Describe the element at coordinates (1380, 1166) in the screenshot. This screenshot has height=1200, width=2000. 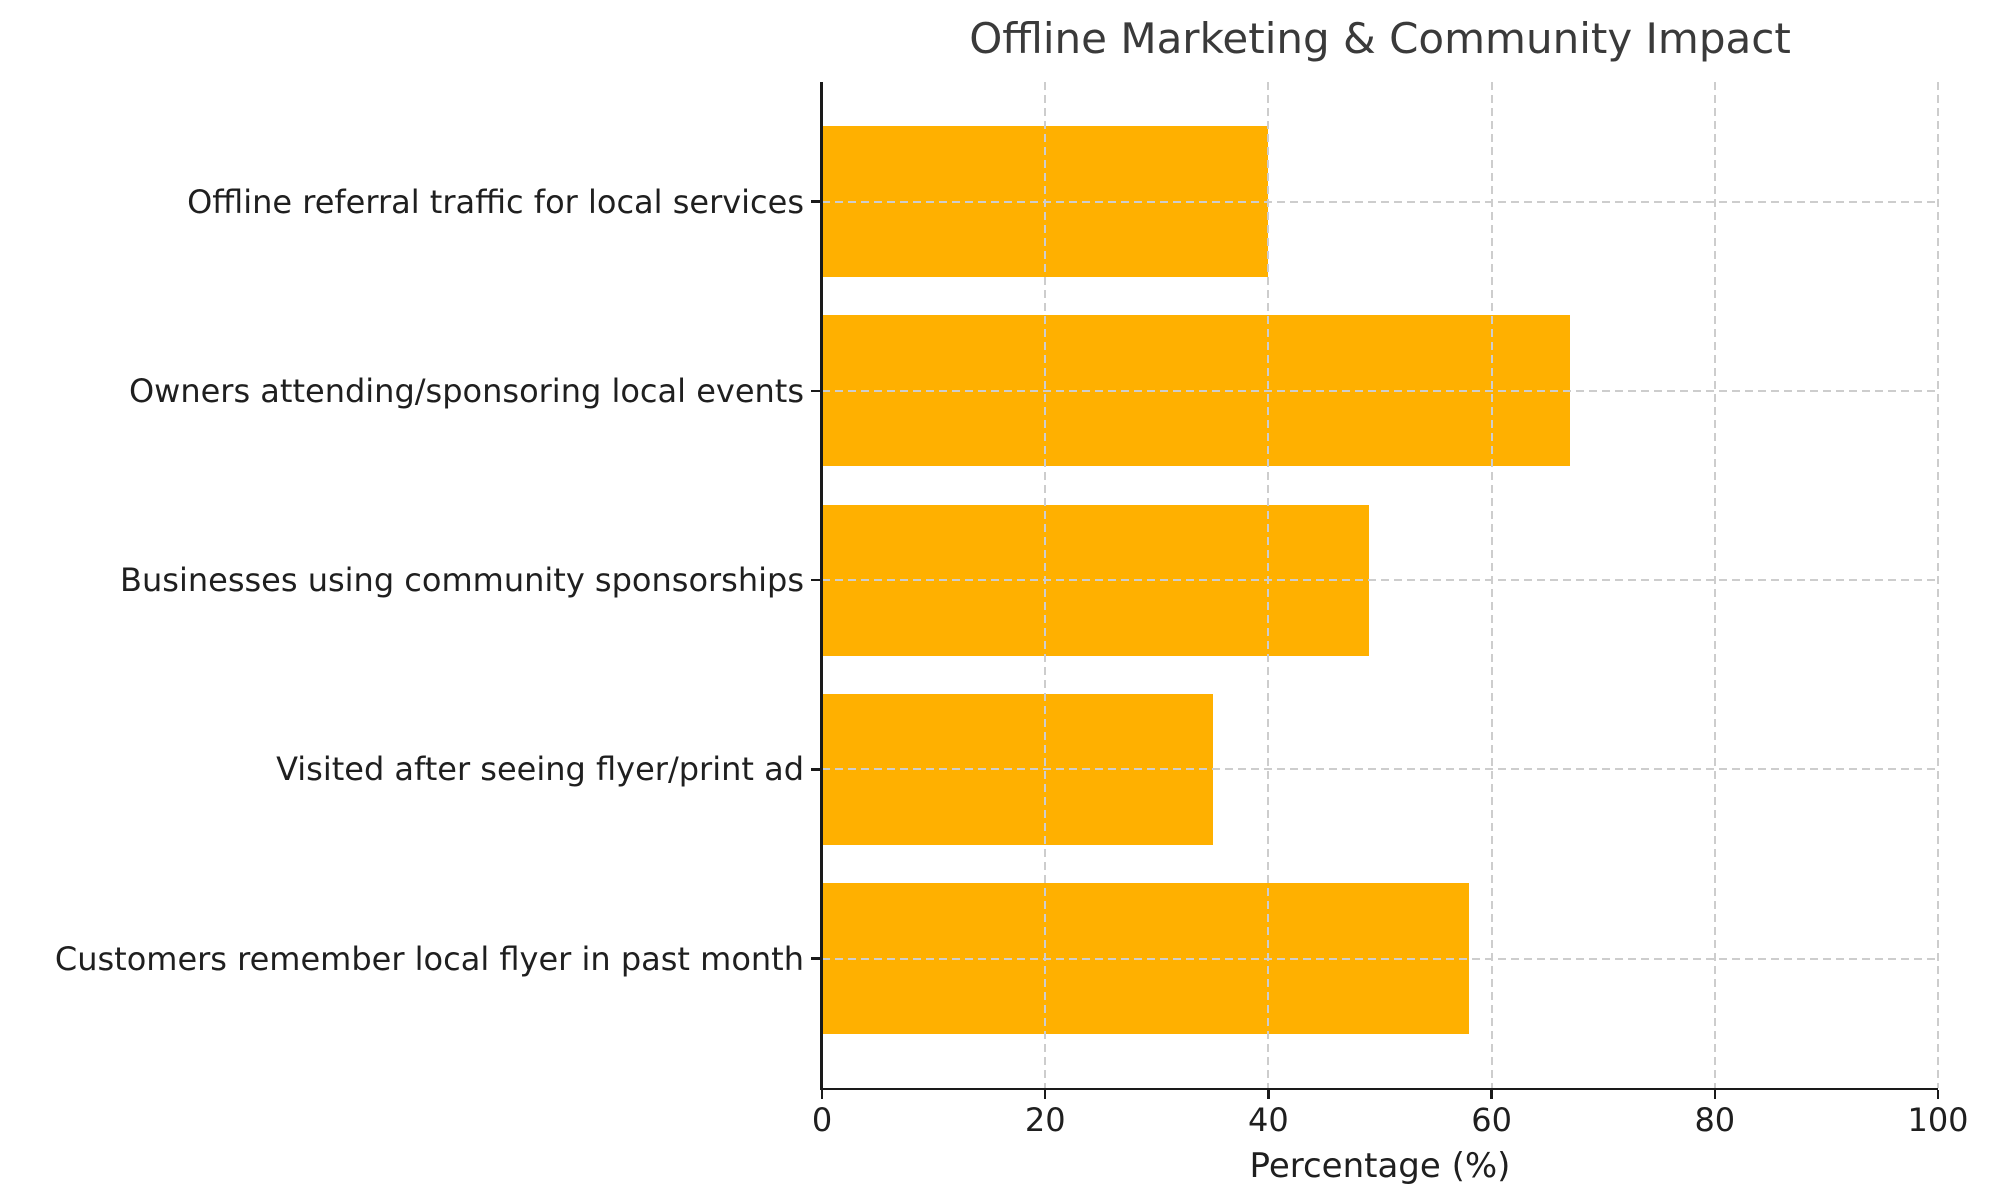
I see `x-axis-label: Percentage (%)` at that location.